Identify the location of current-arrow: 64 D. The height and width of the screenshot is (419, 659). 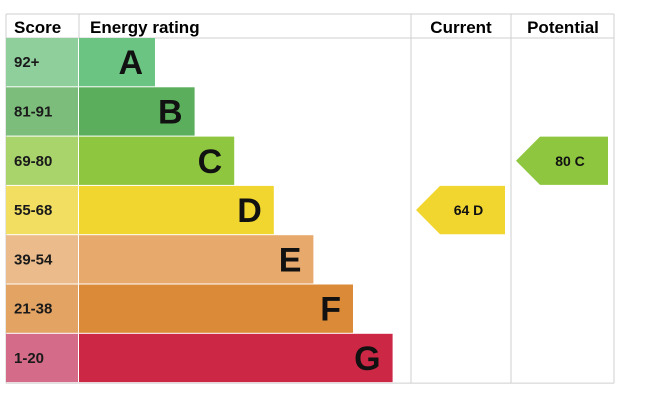
(460, 210).